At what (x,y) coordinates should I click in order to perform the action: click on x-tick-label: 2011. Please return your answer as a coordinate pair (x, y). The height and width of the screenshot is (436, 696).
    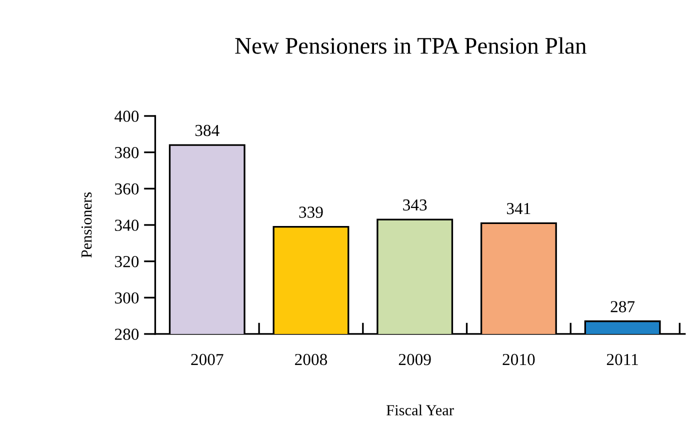
    Looking at the image, I should click on (622, 360).